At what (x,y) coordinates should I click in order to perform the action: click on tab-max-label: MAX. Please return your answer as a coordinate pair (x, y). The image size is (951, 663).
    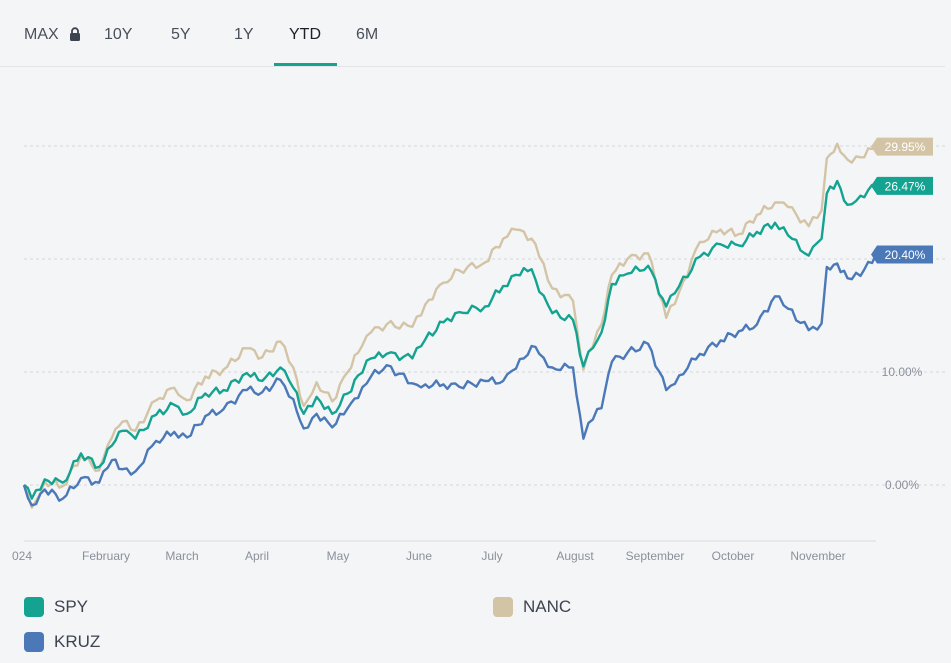
    Looking at the image, I should click on (41, 34).